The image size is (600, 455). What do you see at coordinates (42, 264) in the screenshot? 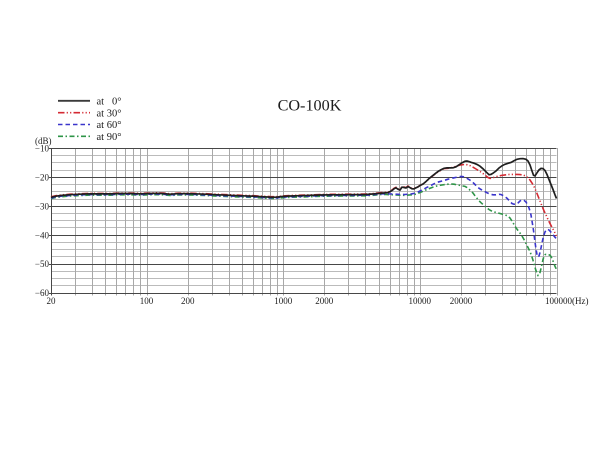
I see `svg-text: −50` at bounding box center [42, 264].